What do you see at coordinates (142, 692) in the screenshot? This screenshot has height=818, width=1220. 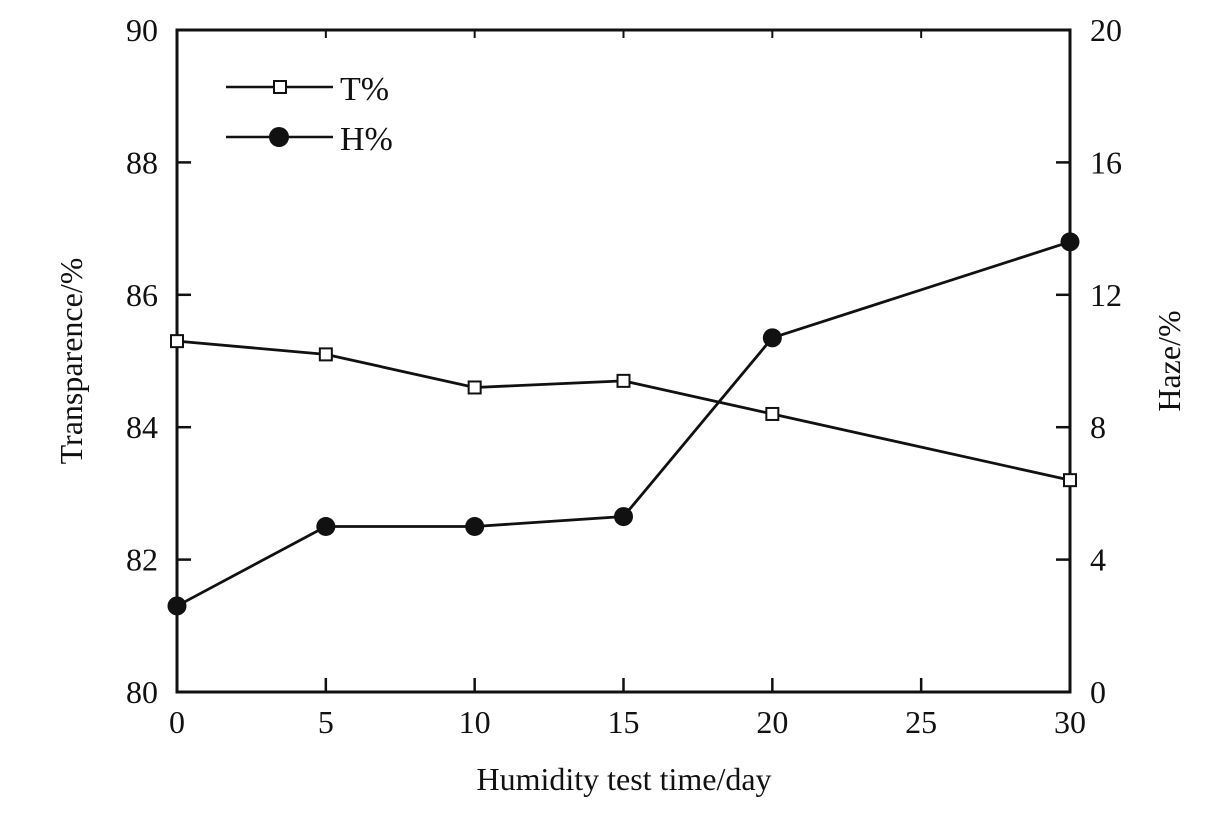 I see `y-tick-label: 80` at bounding box center [142, 692].